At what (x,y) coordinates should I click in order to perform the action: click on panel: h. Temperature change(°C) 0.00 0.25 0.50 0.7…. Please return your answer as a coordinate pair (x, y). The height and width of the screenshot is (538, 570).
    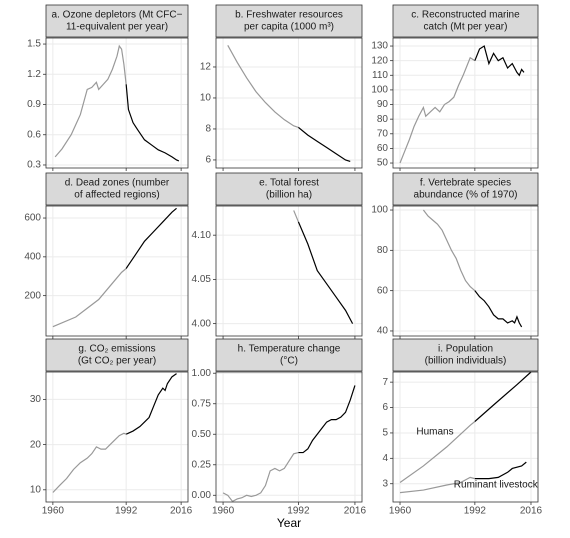
    Looking at the image, I should click on (279, 434).